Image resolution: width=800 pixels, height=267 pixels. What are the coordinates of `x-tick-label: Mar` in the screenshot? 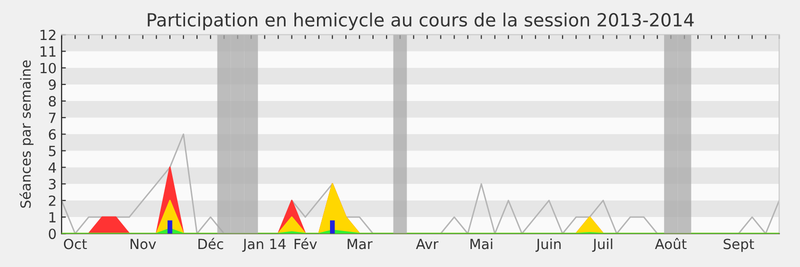 It's located at (360, 244).